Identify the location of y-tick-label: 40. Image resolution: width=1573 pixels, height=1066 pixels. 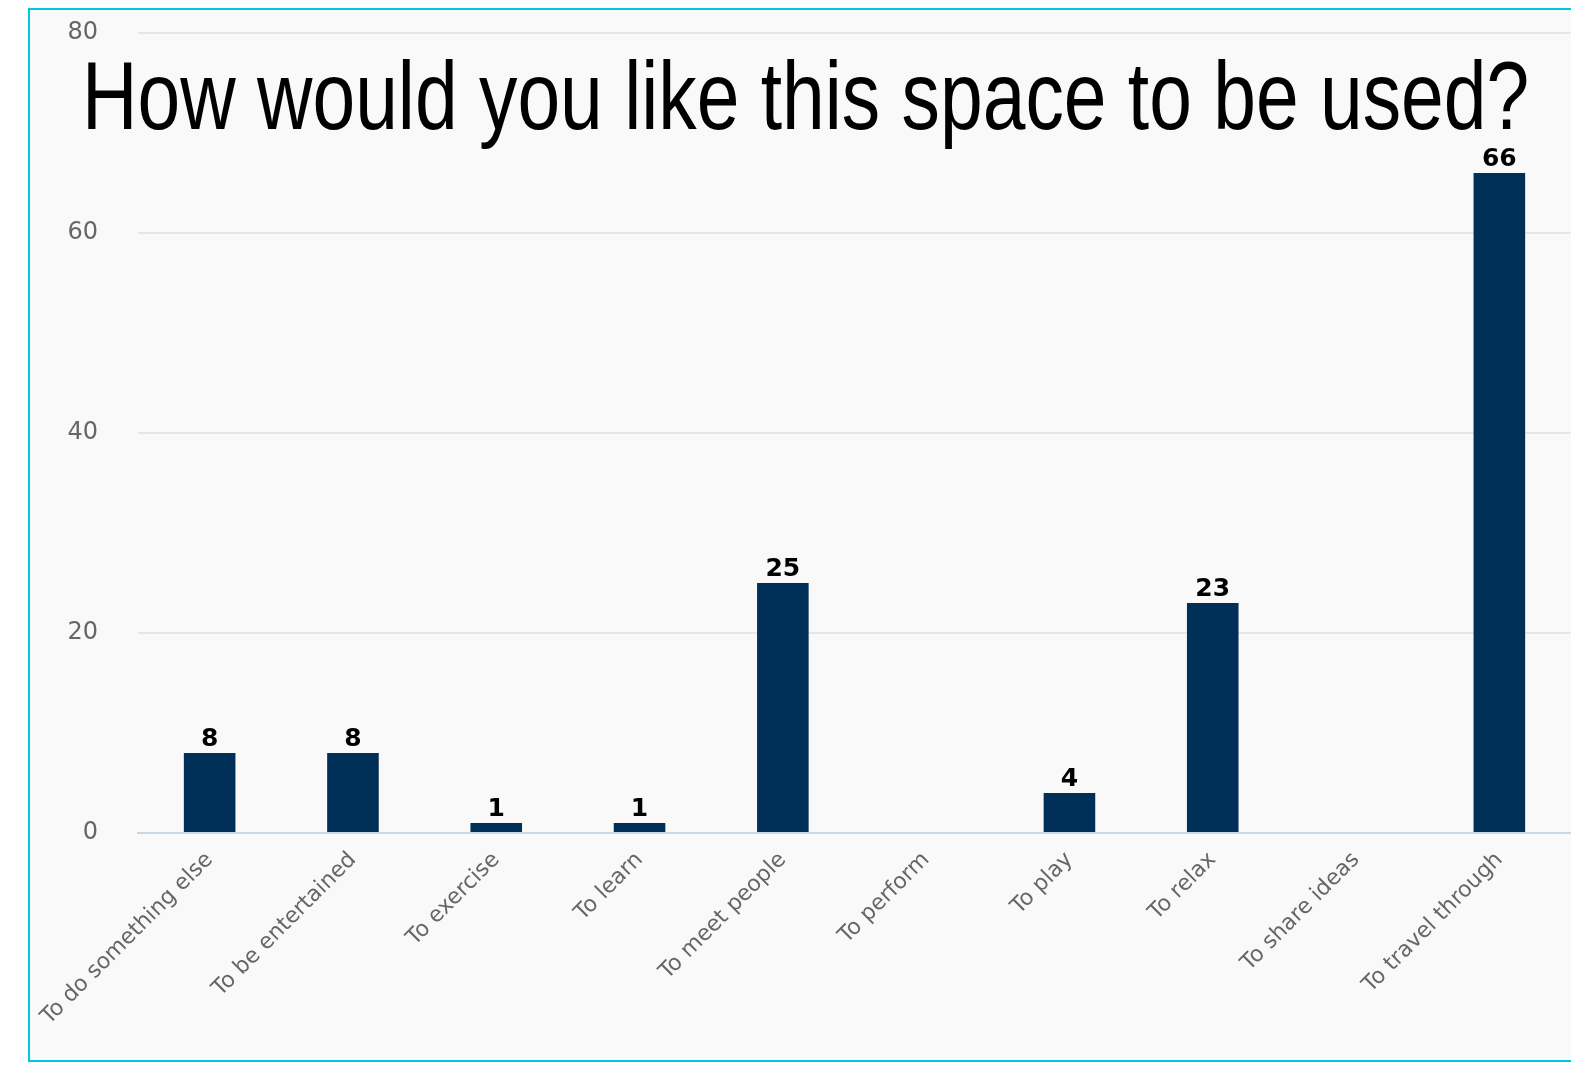
(82, 431).